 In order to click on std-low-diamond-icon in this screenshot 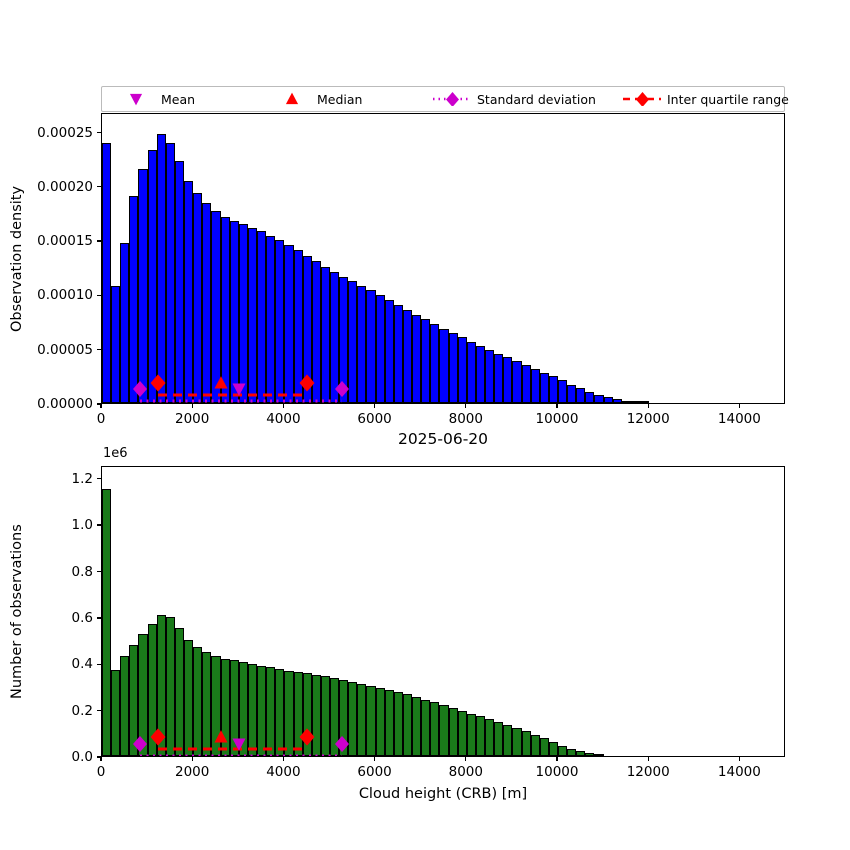, I will do `click(140, 743)`.